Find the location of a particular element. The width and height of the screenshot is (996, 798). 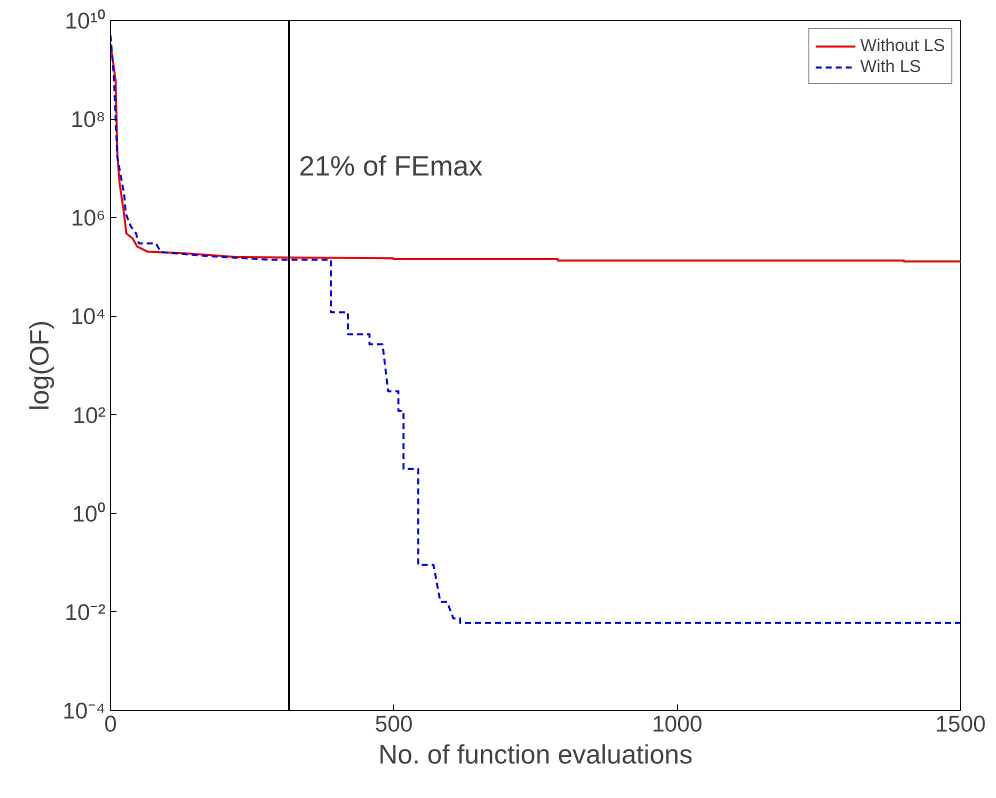

legend-label: Without LS is located at coordinates (902, 45).